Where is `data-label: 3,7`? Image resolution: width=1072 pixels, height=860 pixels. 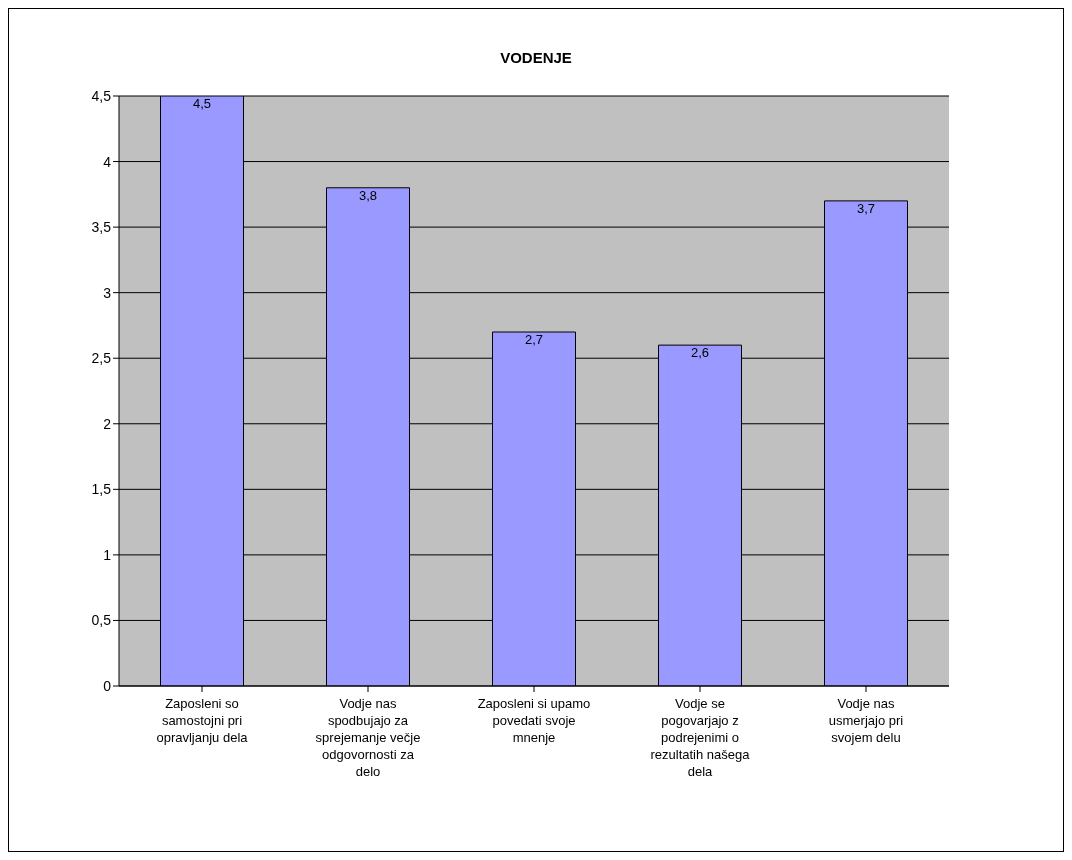 data-label: 3,7 is located at coordinates (866, 208).